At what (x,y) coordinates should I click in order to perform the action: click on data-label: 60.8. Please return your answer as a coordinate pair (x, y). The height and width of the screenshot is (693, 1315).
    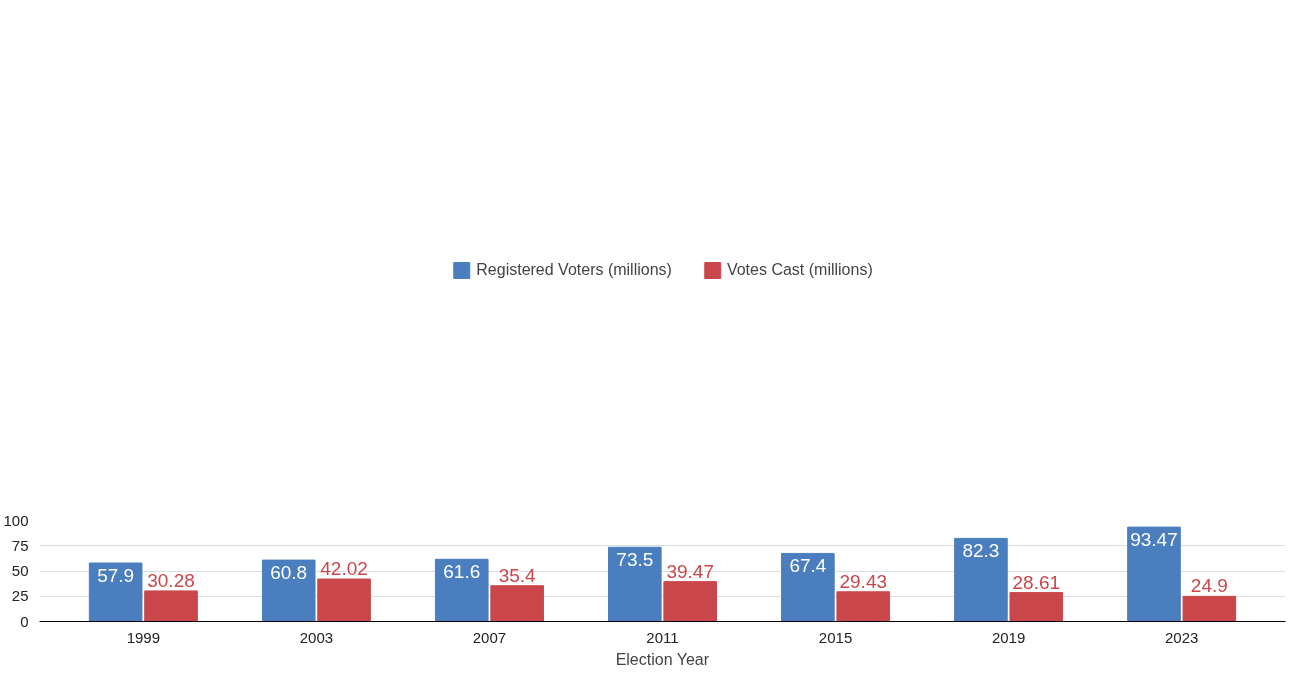
    Looking at the image, I should click on (289, 573).